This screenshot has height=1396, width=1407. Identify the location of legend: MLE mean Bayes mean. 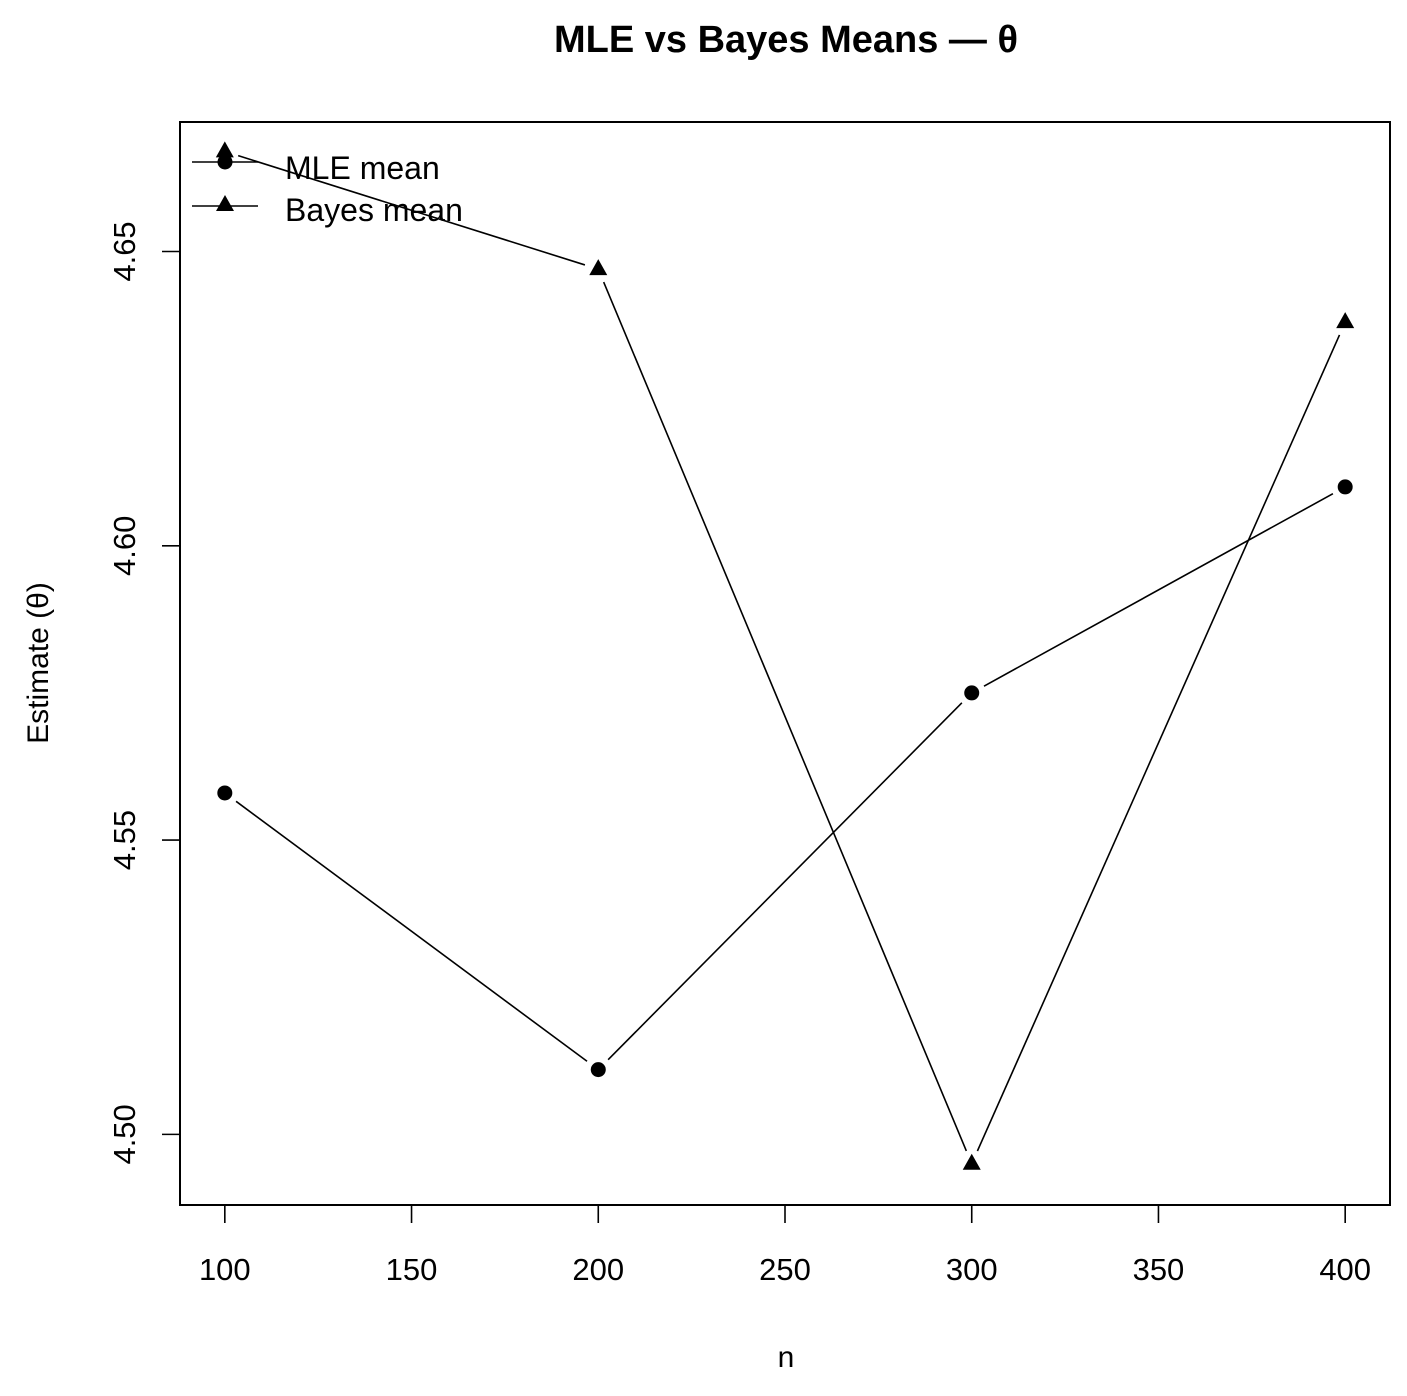
(327, 189).